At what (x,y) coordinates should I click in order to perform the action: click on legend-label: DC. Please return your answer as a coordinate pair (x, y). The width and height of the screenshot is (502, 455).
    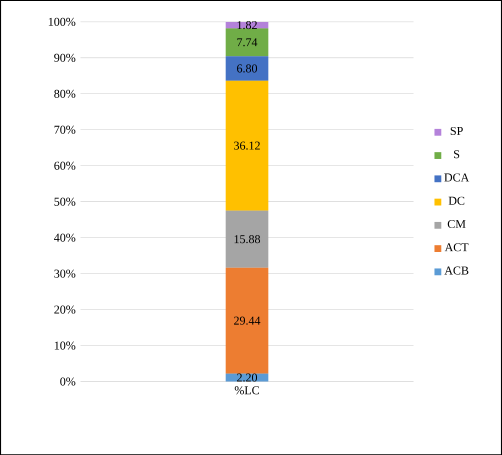
    Looking at the image, I should click on (456, 200).